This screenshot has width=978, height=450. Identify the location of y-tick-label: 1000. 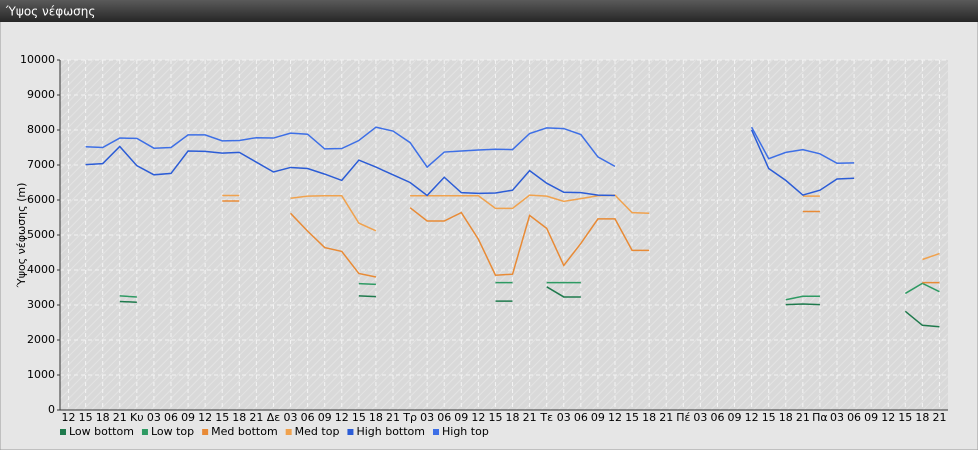
(41, 374).